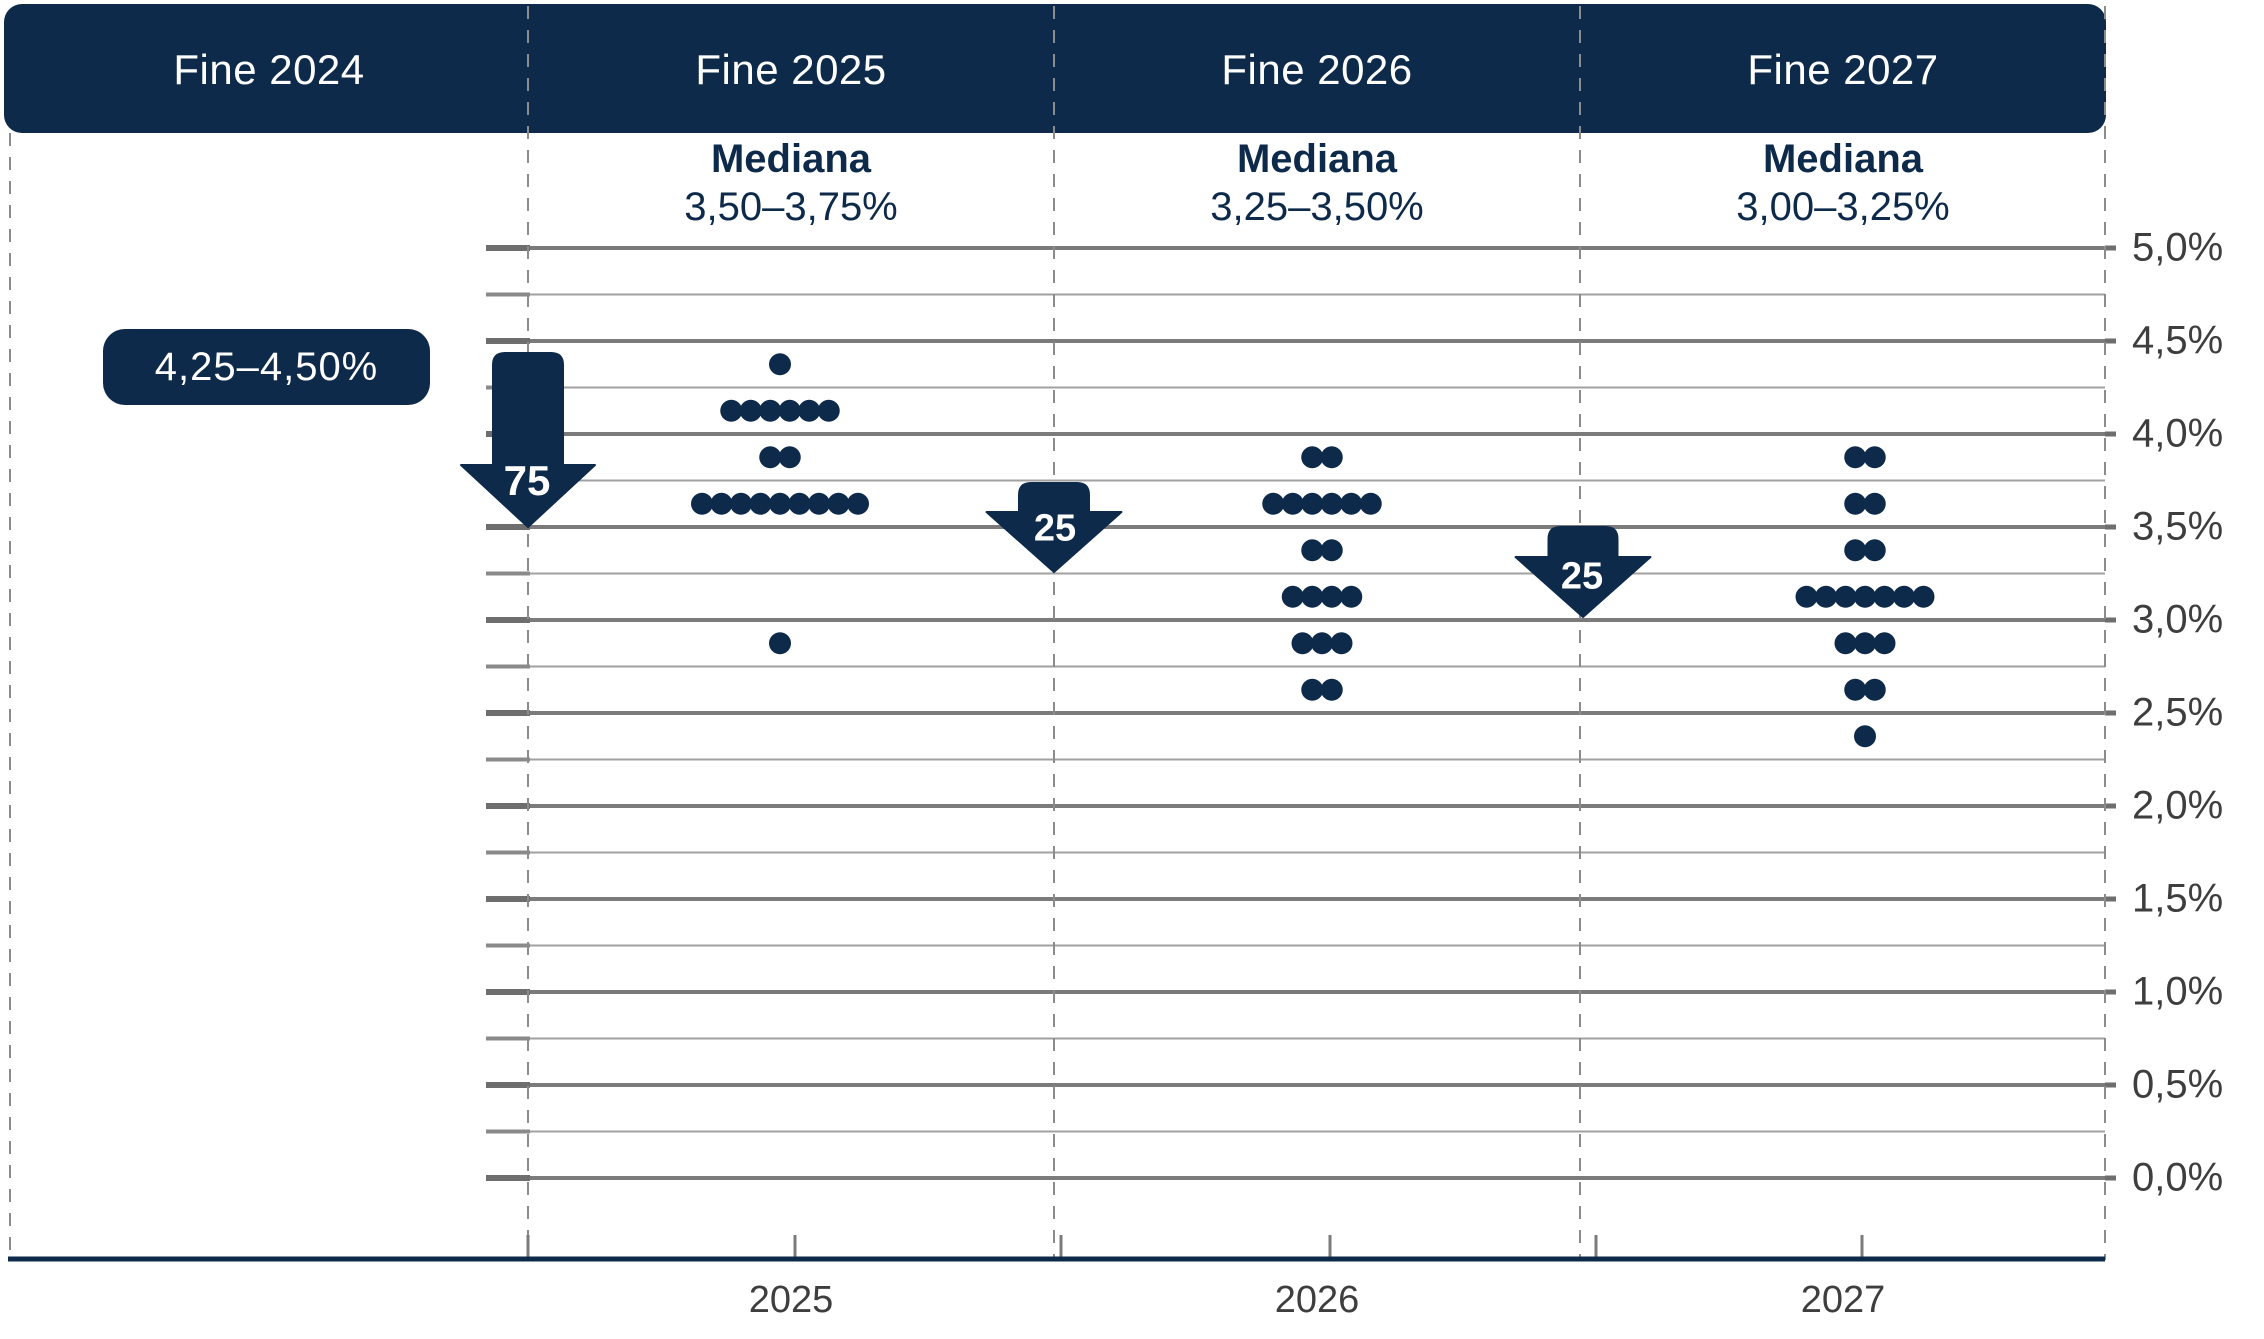 The image size is (2264, 1339). What do you see at coordinates (2178, 1177) in the screenshot?
I see `y-axis-label: 0,0%` at bounding box center [2178, 1177].